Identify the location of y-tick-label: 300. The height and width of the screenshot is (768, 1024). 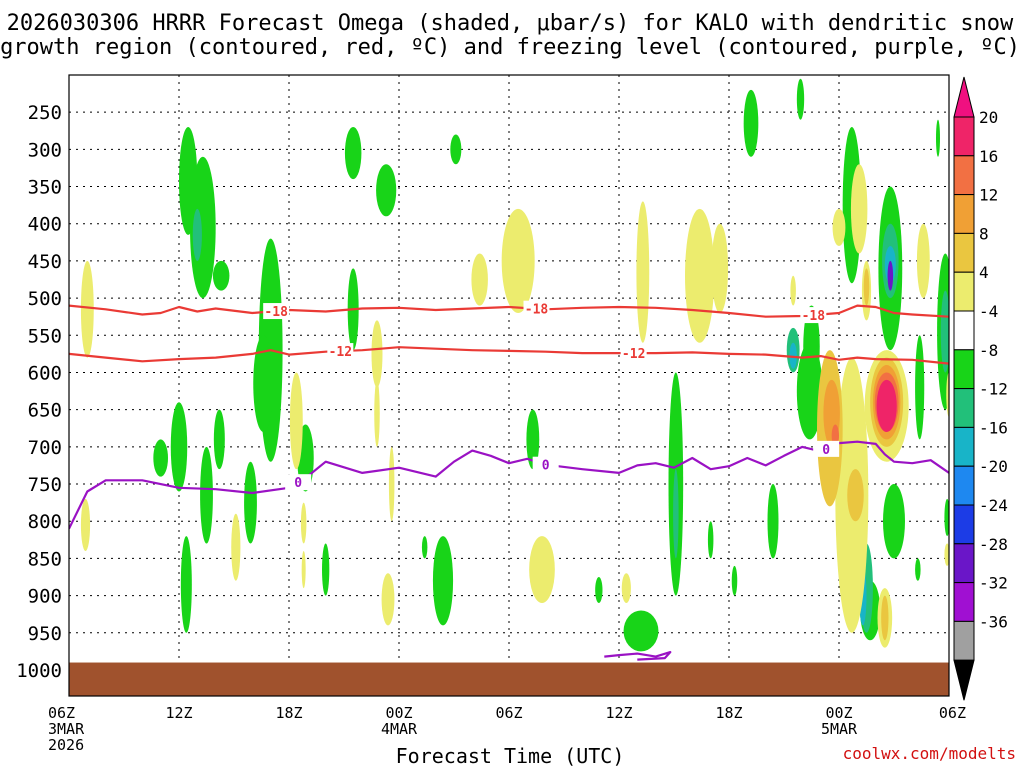
(45, 150).